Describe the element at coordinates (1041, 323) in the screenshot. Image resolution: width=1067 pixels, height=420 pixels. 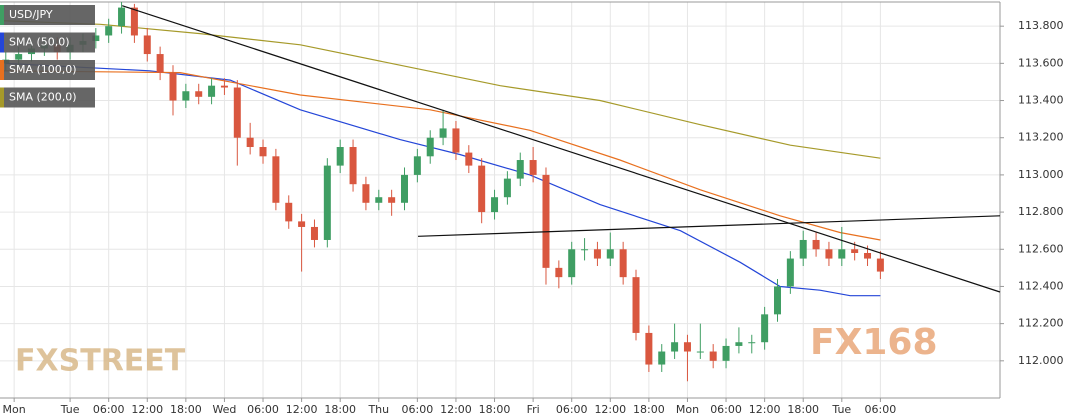
I see `y-tick-label: 112.200` at that location.